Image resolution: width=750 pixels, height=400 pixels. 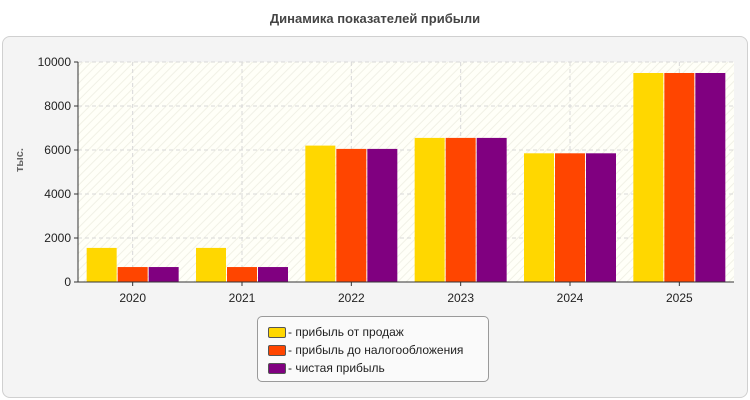 What do you see at coordinates (351, 298) in the screenshot?
I see `x-tick-label: 2022` at bounding box center [351, 298].